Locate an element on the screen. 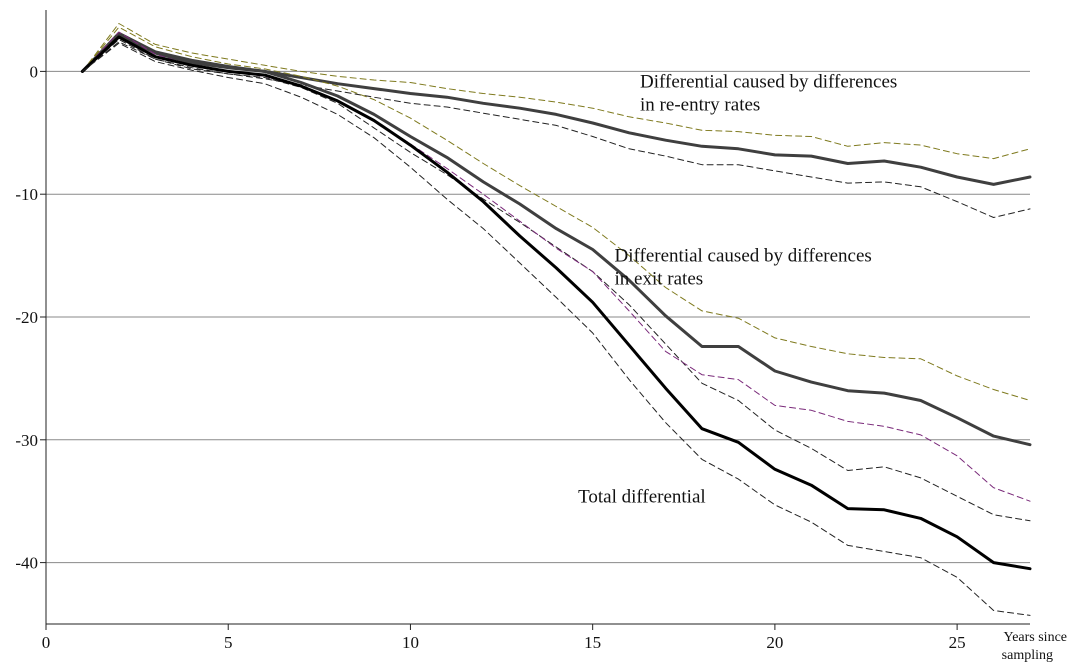  y-tick-label: -30 is located at coordinates (26, 440).